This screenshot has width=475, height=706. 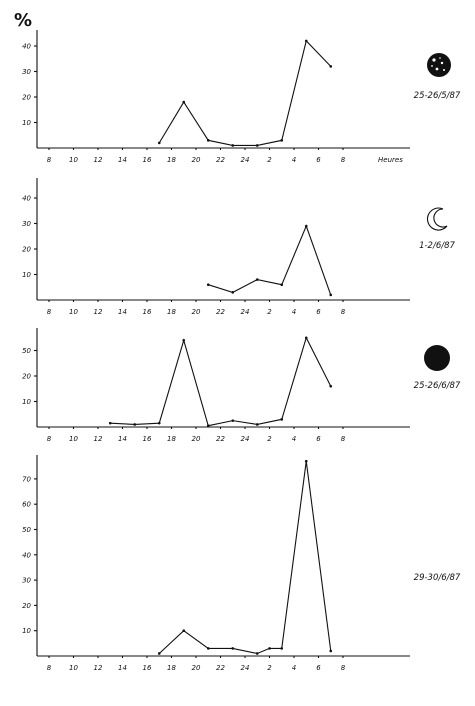 What do you see at coordinates (73, 668) in the screenshot?
I see `x-tick-label: 10` at bounding box center [73, 668].